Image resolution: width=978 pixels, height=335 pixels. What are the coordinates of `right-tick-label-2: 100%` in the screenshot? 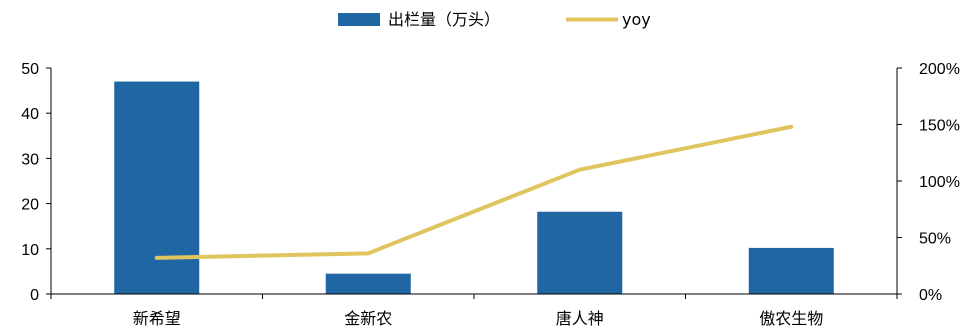 It's located at (939, 182).